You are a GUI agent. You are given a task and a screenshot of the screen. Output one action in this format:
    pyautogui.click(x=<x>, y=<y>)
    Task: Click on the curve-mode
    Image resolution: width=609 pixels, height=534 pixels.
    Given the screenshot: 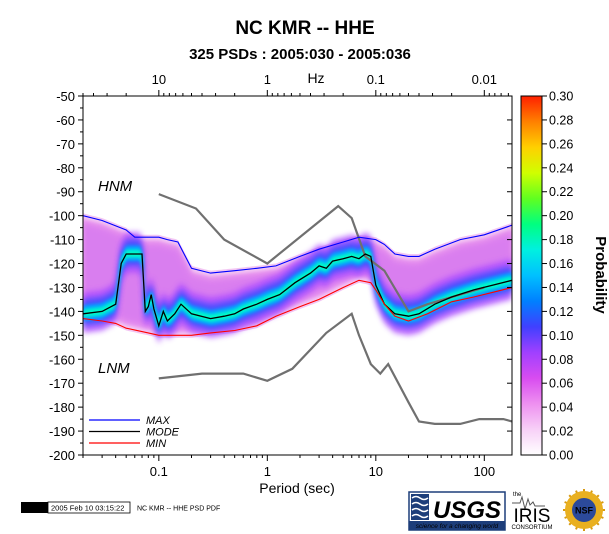 What is the action you would take?
    pyautogui.click(x=297, y=291)
    